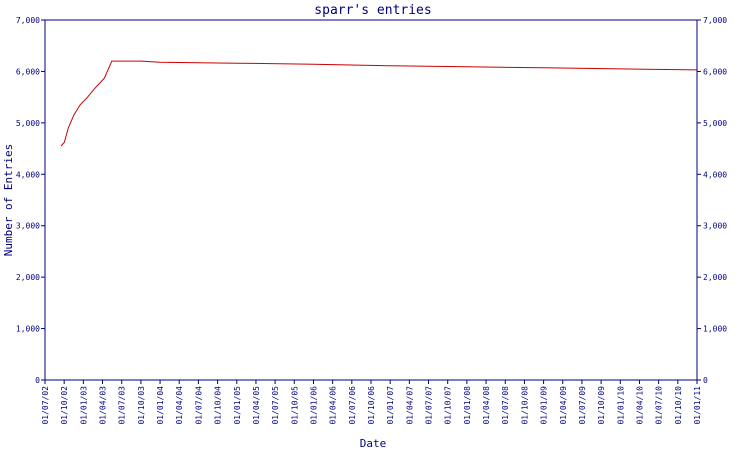 The height and width of the screenshot is (450, 750). Describe the element at coordinates (294, 405) in the screenshot. I see `x-tick-label: 01/10/05` at that location.